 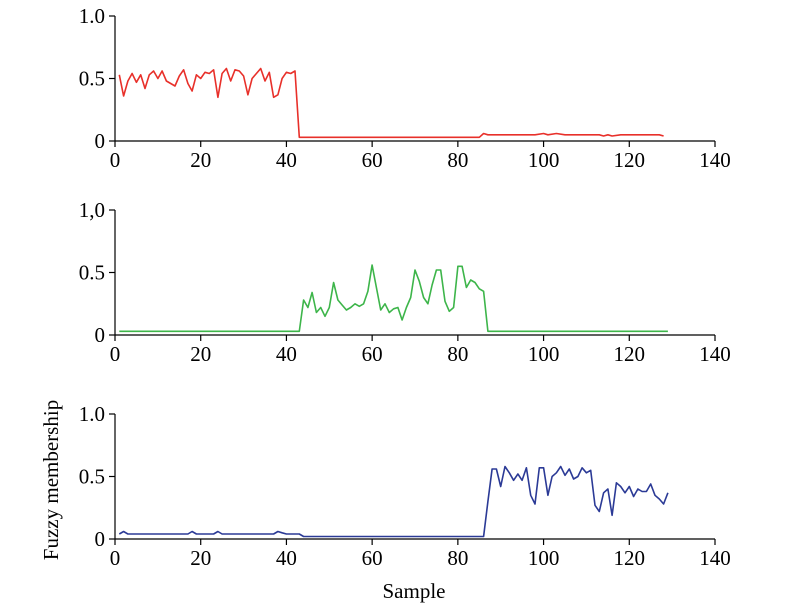 I want to click on y-axis-title: Fuzzy membership, so click(x=51, y=480).